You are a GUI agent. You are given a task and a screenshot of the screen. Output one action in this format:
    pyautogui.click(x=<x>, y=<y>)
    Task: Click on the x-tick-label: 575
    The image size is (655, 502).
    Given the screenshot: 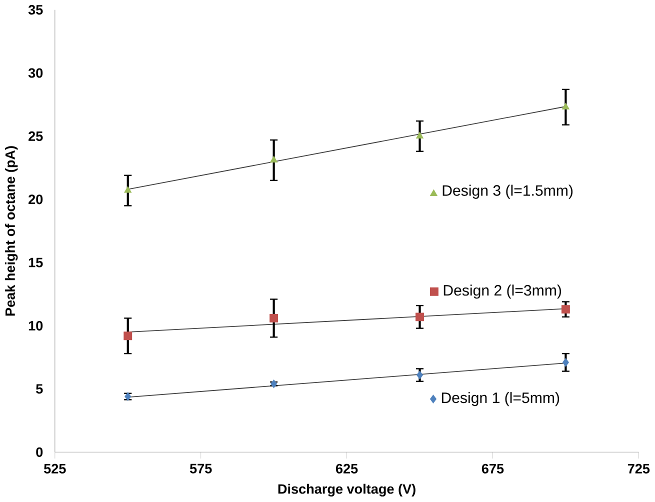 What is the action you would take?
    pyautogui.click(x=201, y=469)
    